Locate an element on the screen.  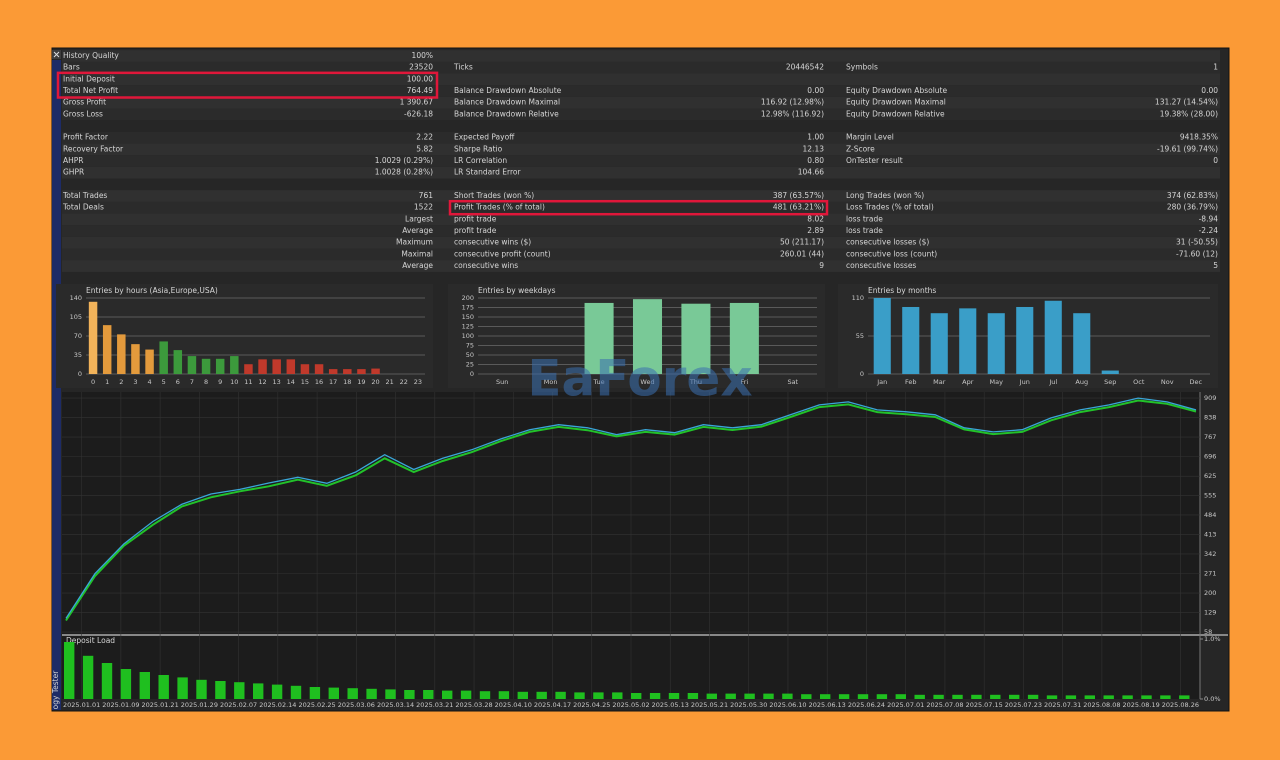
x-tick-label: Oct is located at coordinates (1139, 382).